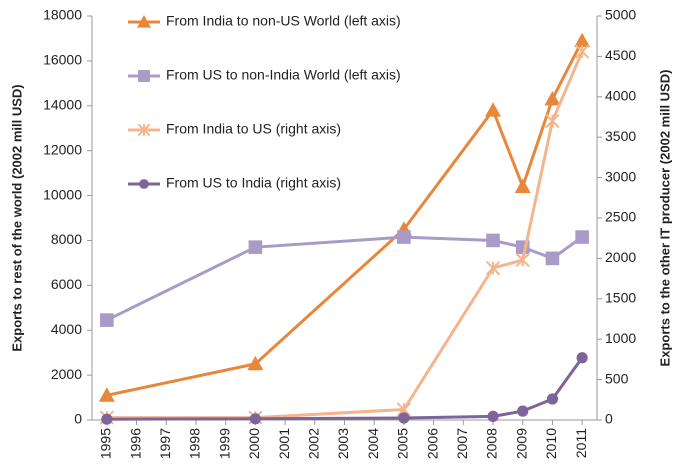 The image size is (675, 470). Describe the element at coordinates (620, 217) in the screenshot. I see `y2-tick-label: 2500` at that location.